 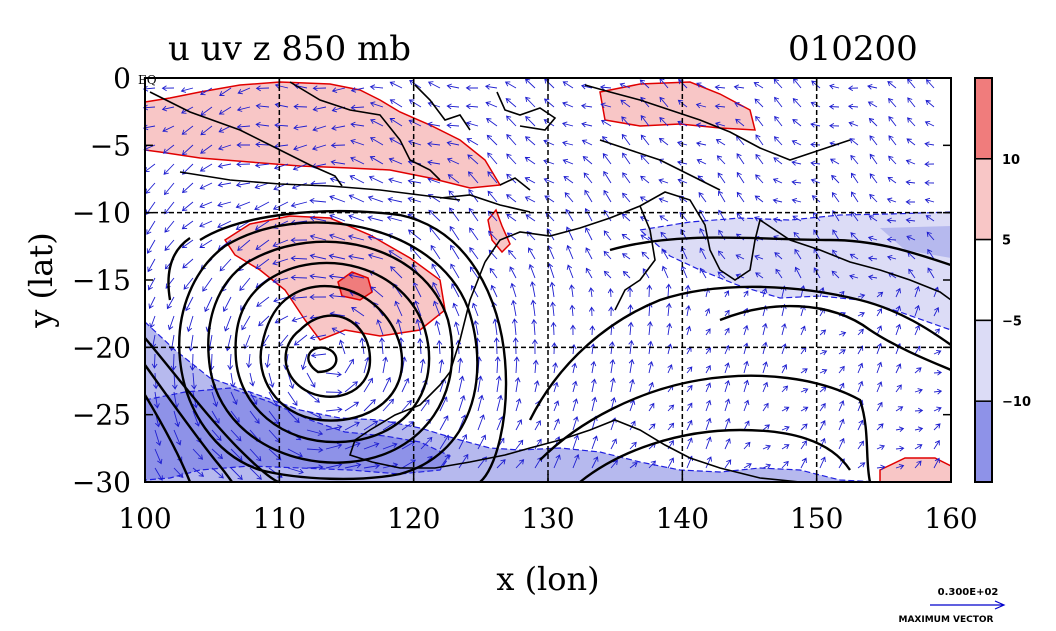 I want to click on y-tick-labels: 0 −5 −10 −15 −20 −25 −30, so click(x=101, y=280).